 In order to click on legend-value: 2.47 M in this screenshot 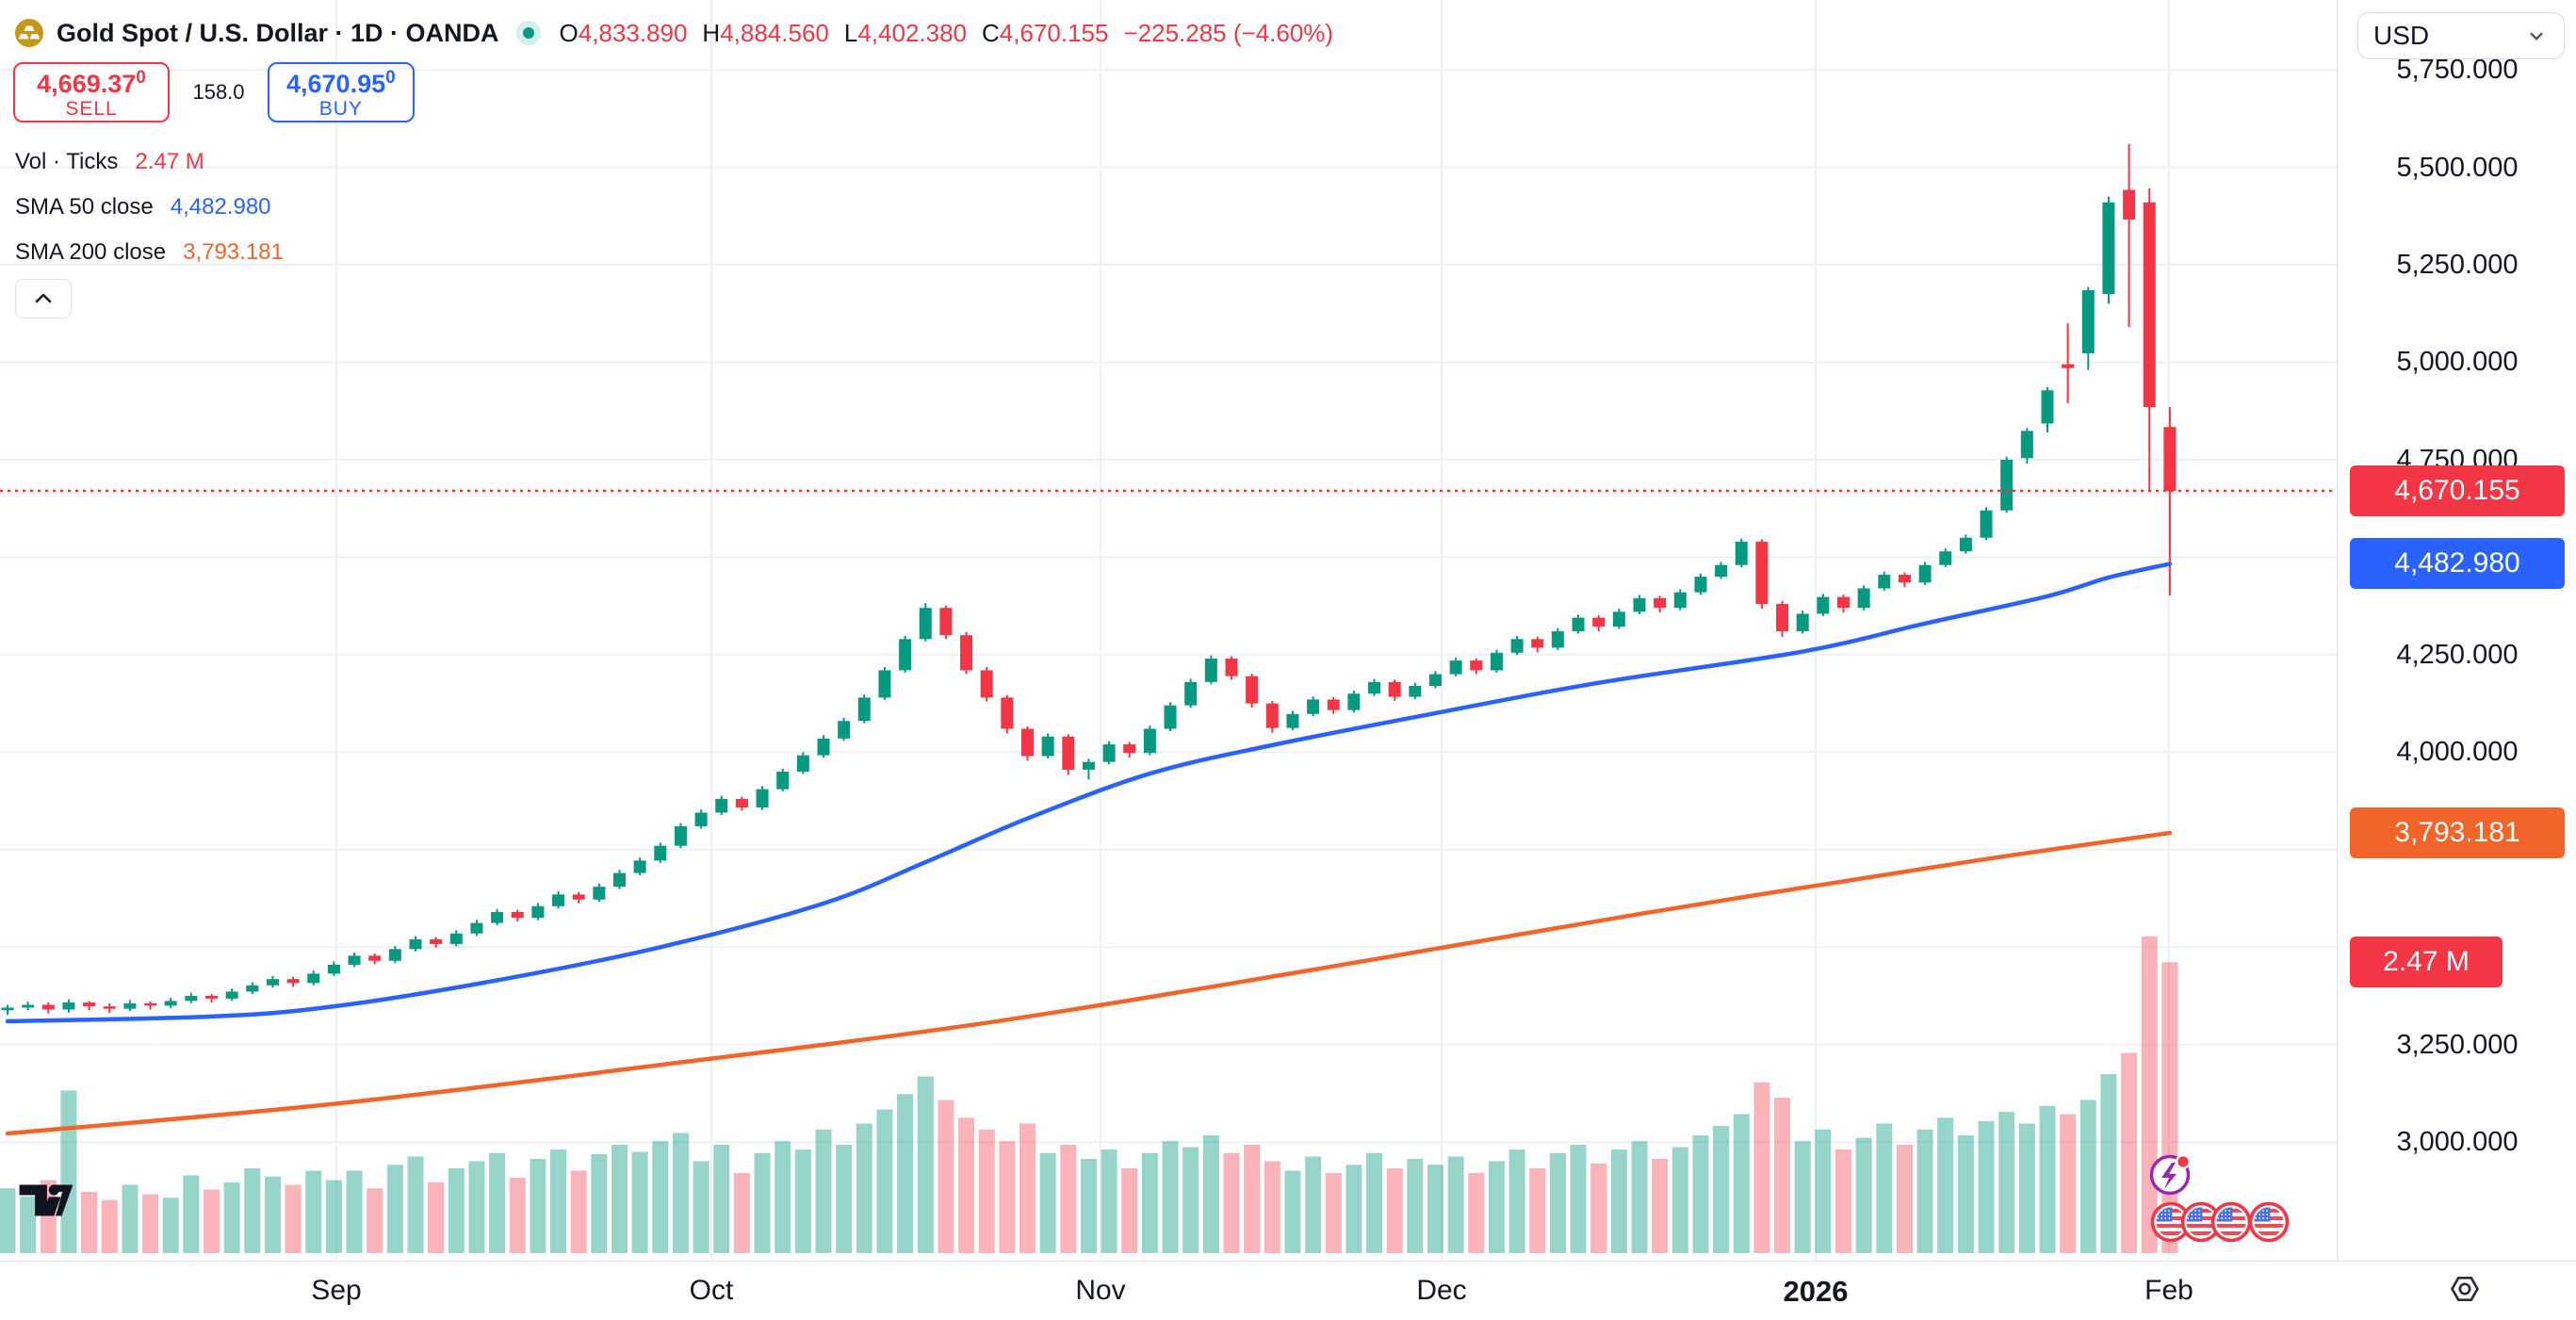, I will do `click(169, 161)`.